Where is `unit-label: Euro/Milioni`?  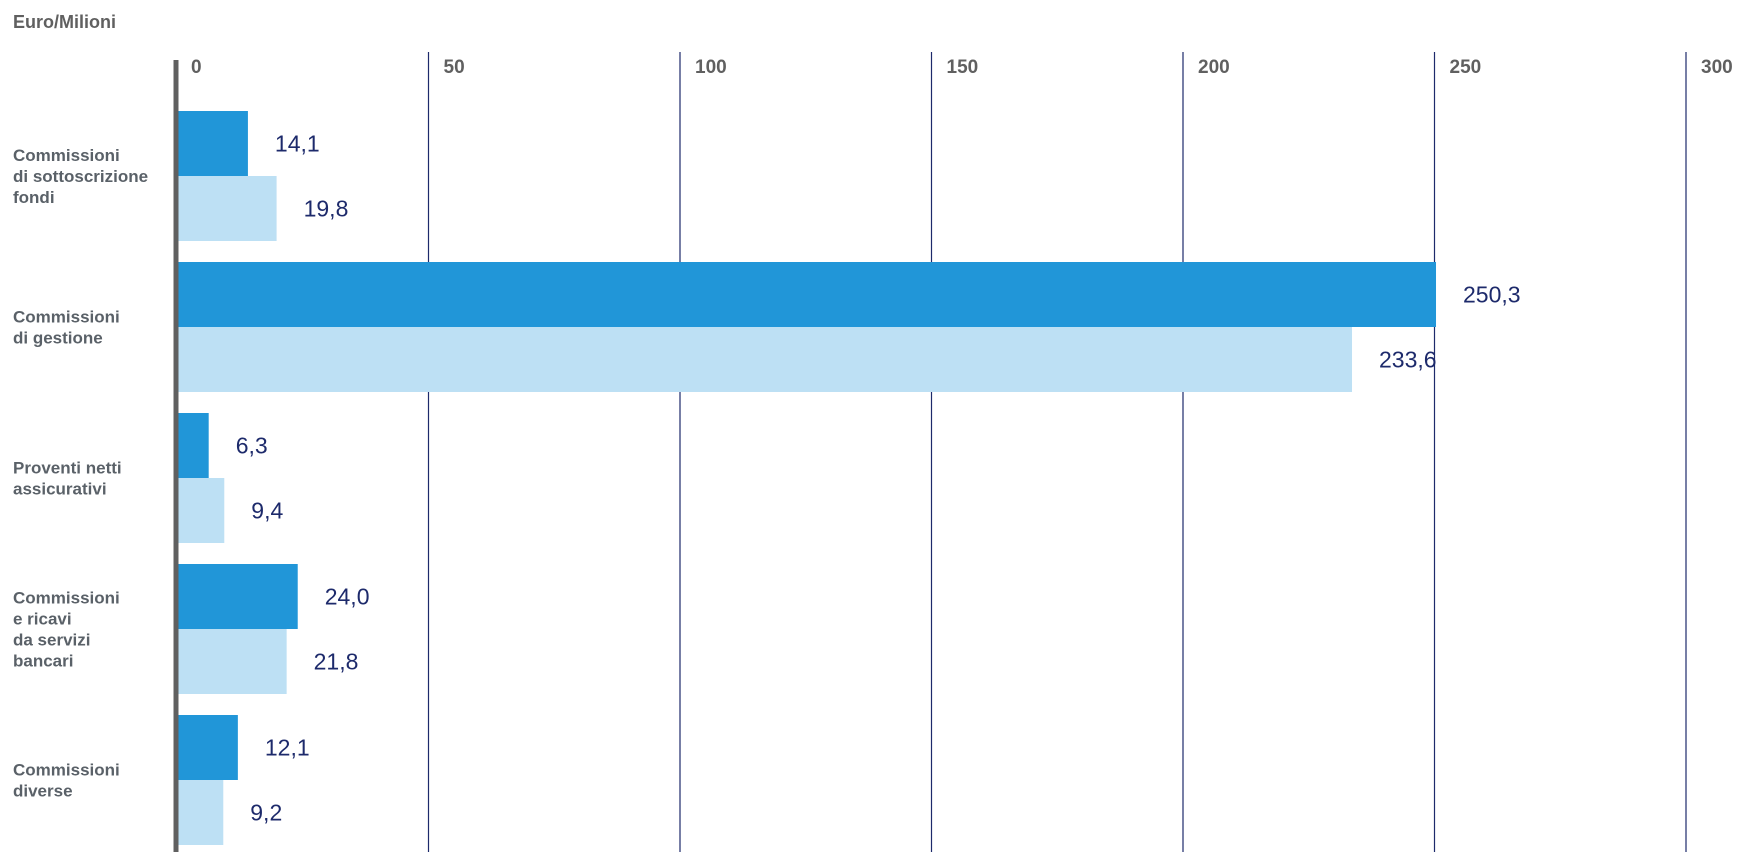 unit-label: Euro/Milioni is located at coordinates (64, 22).